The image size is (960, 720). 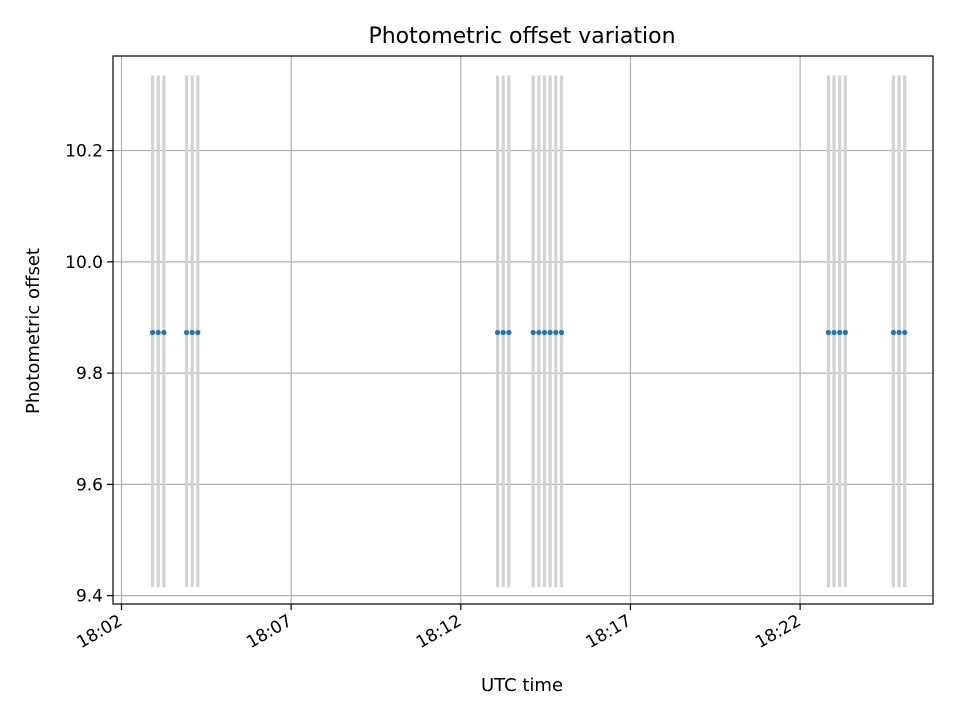 What do you see at coordinates (439, 632) in the screenshot?
I see `x-tick-label: 18:12` at bounding box center [439, 632].